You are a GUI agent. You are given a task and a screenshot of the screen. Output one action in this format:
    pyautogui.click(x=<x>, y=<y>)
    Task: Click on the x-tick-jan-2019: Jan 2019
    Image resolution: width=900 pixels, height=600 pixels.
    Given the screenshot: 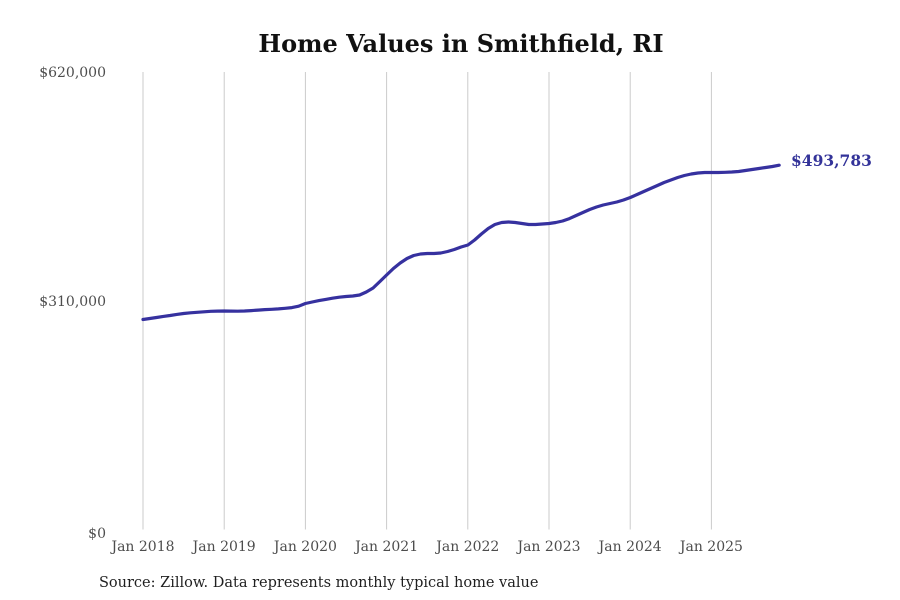 What is the action you would take?
    pyautogui.click(x=223, y=547)
    